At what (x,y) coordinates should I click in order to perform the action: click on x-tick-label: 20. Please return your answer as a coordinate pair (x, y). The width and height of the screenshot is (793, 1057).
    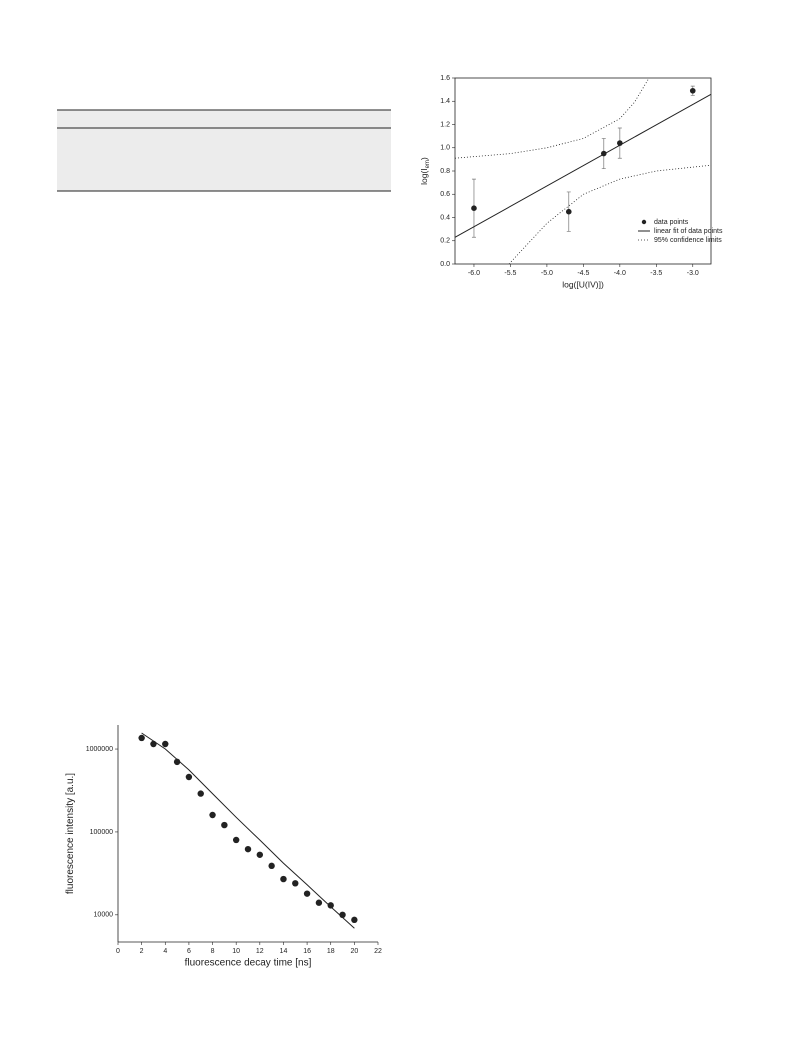
    Looking at the image, I should click on (354, 951).